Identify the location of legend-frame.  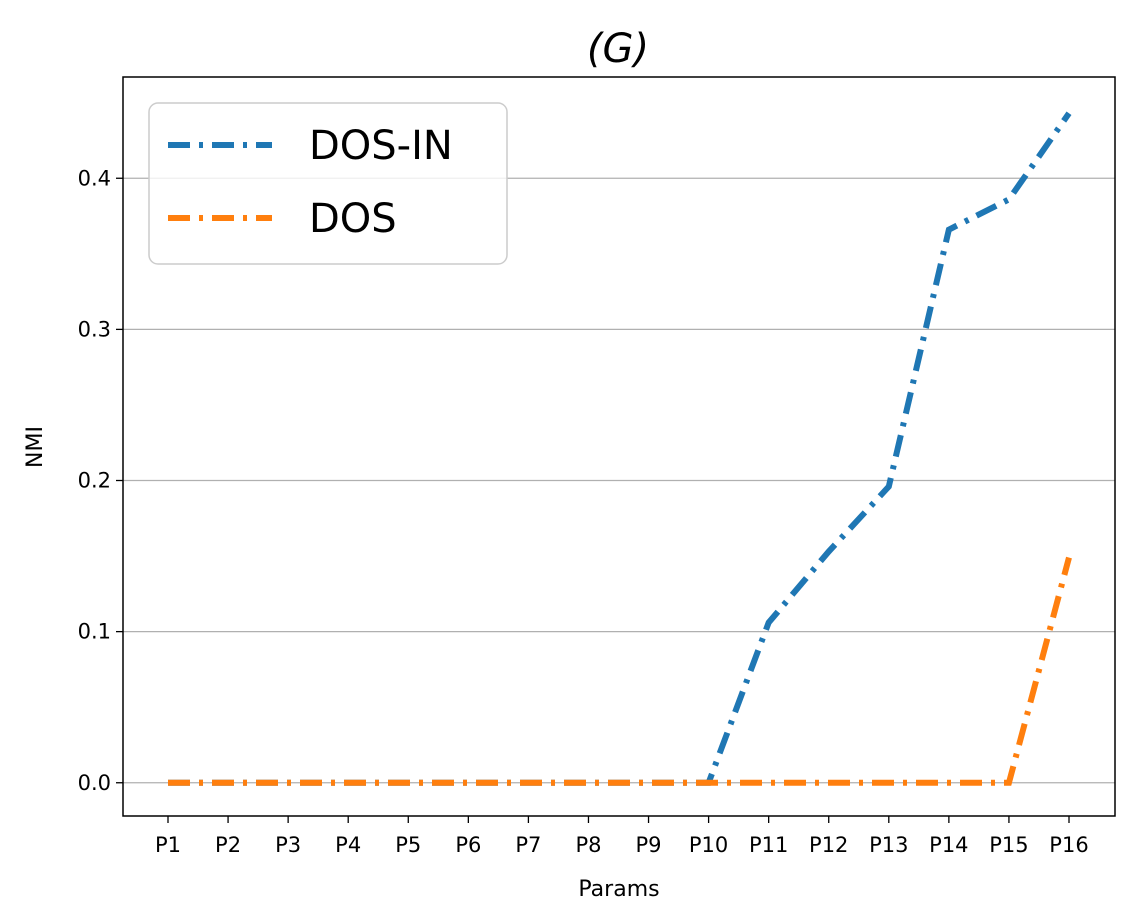
(328, 183).